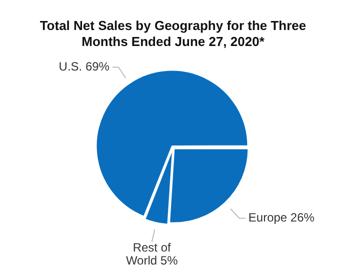 This screenshot has width=346, height=273. Describe the element at coordinates (173, 34) in the screenshot. I see `chart-title: Total Net Sales by Geography for the Three Months Ended June 27, 2020*` at that location.